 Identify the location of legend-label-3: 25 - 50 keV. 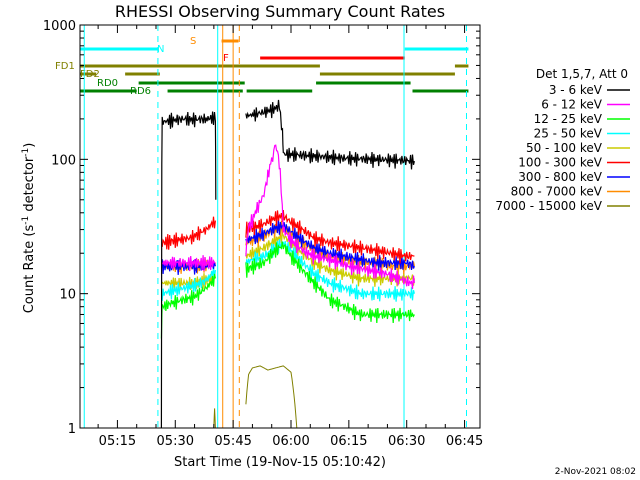
(568, 134).